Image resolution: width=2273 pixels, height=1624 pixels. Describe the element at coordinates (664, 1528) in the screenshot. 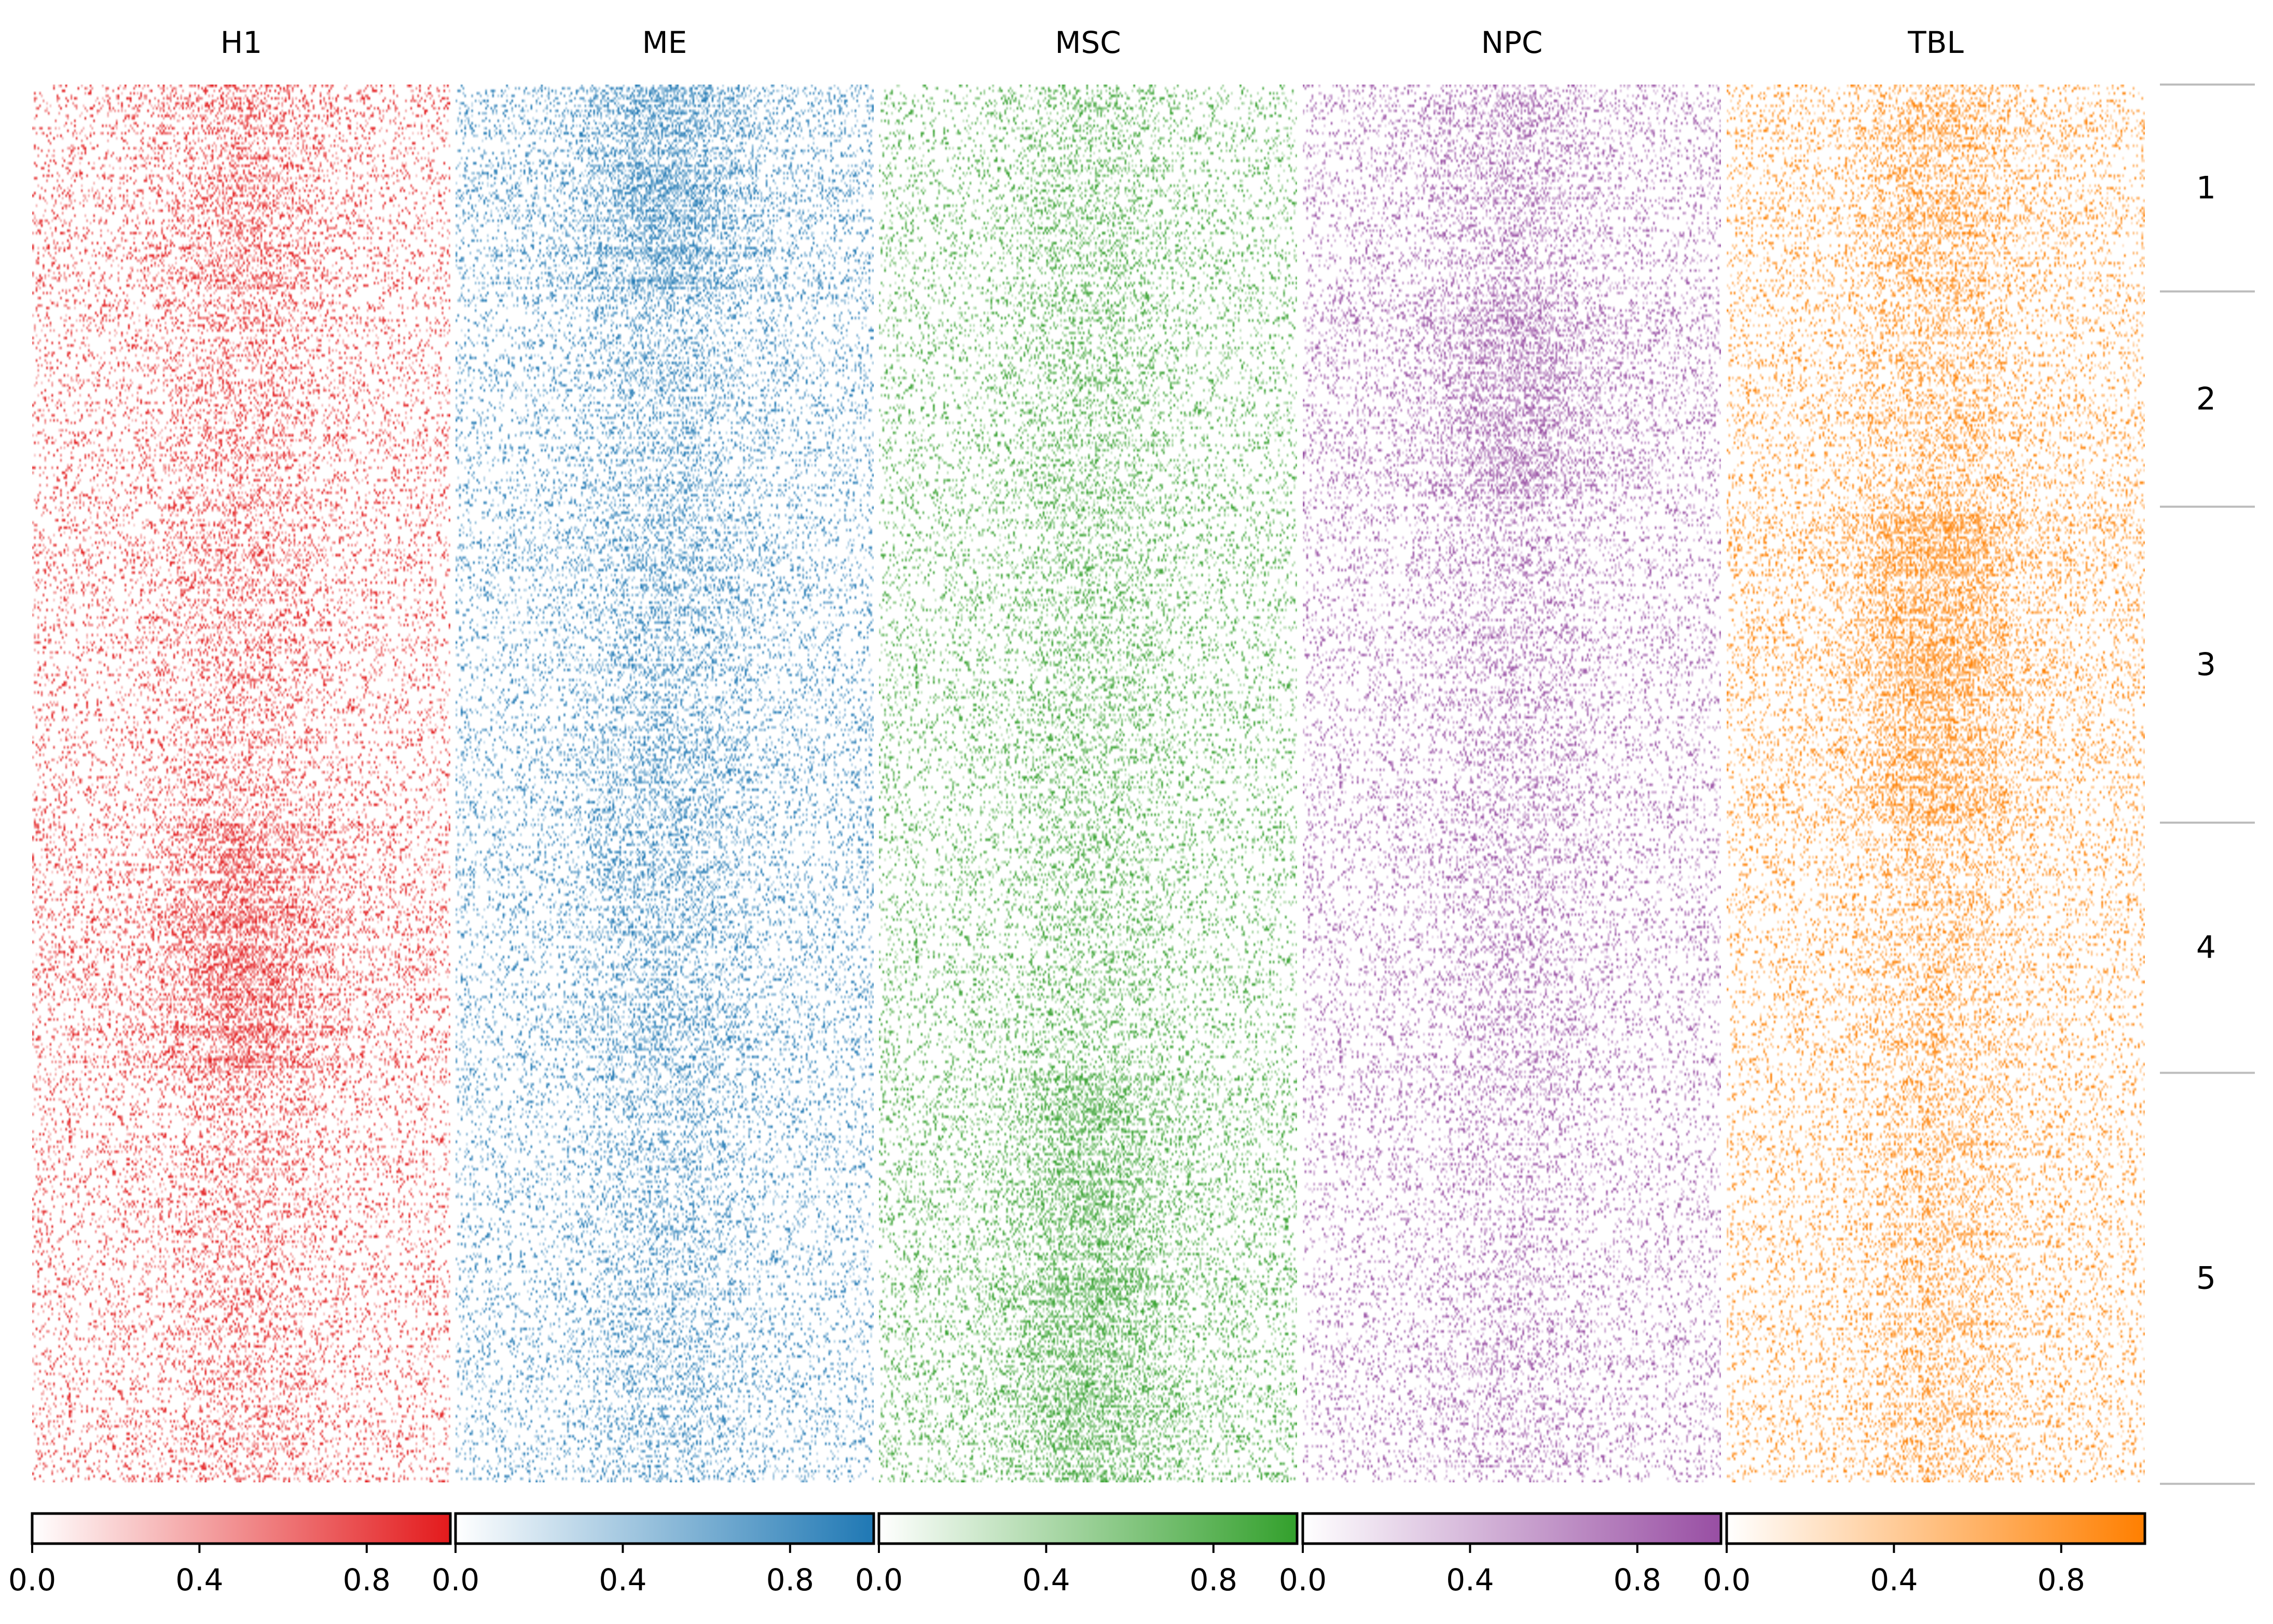

I see `colorbar-me` at that location.